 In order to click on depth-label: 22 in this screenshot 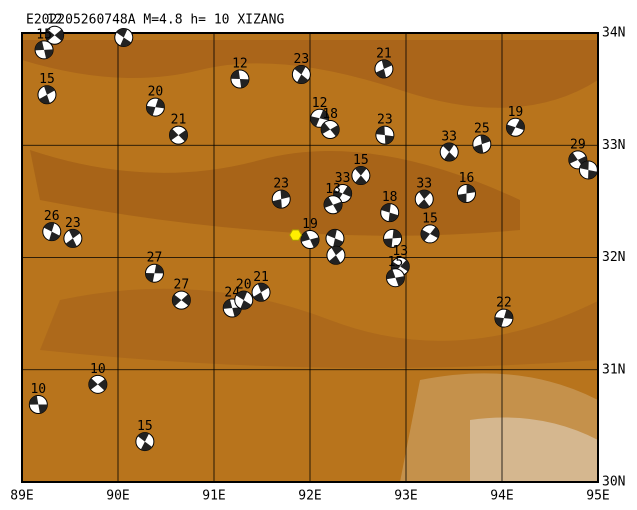, I will do `click(504, 303)`.